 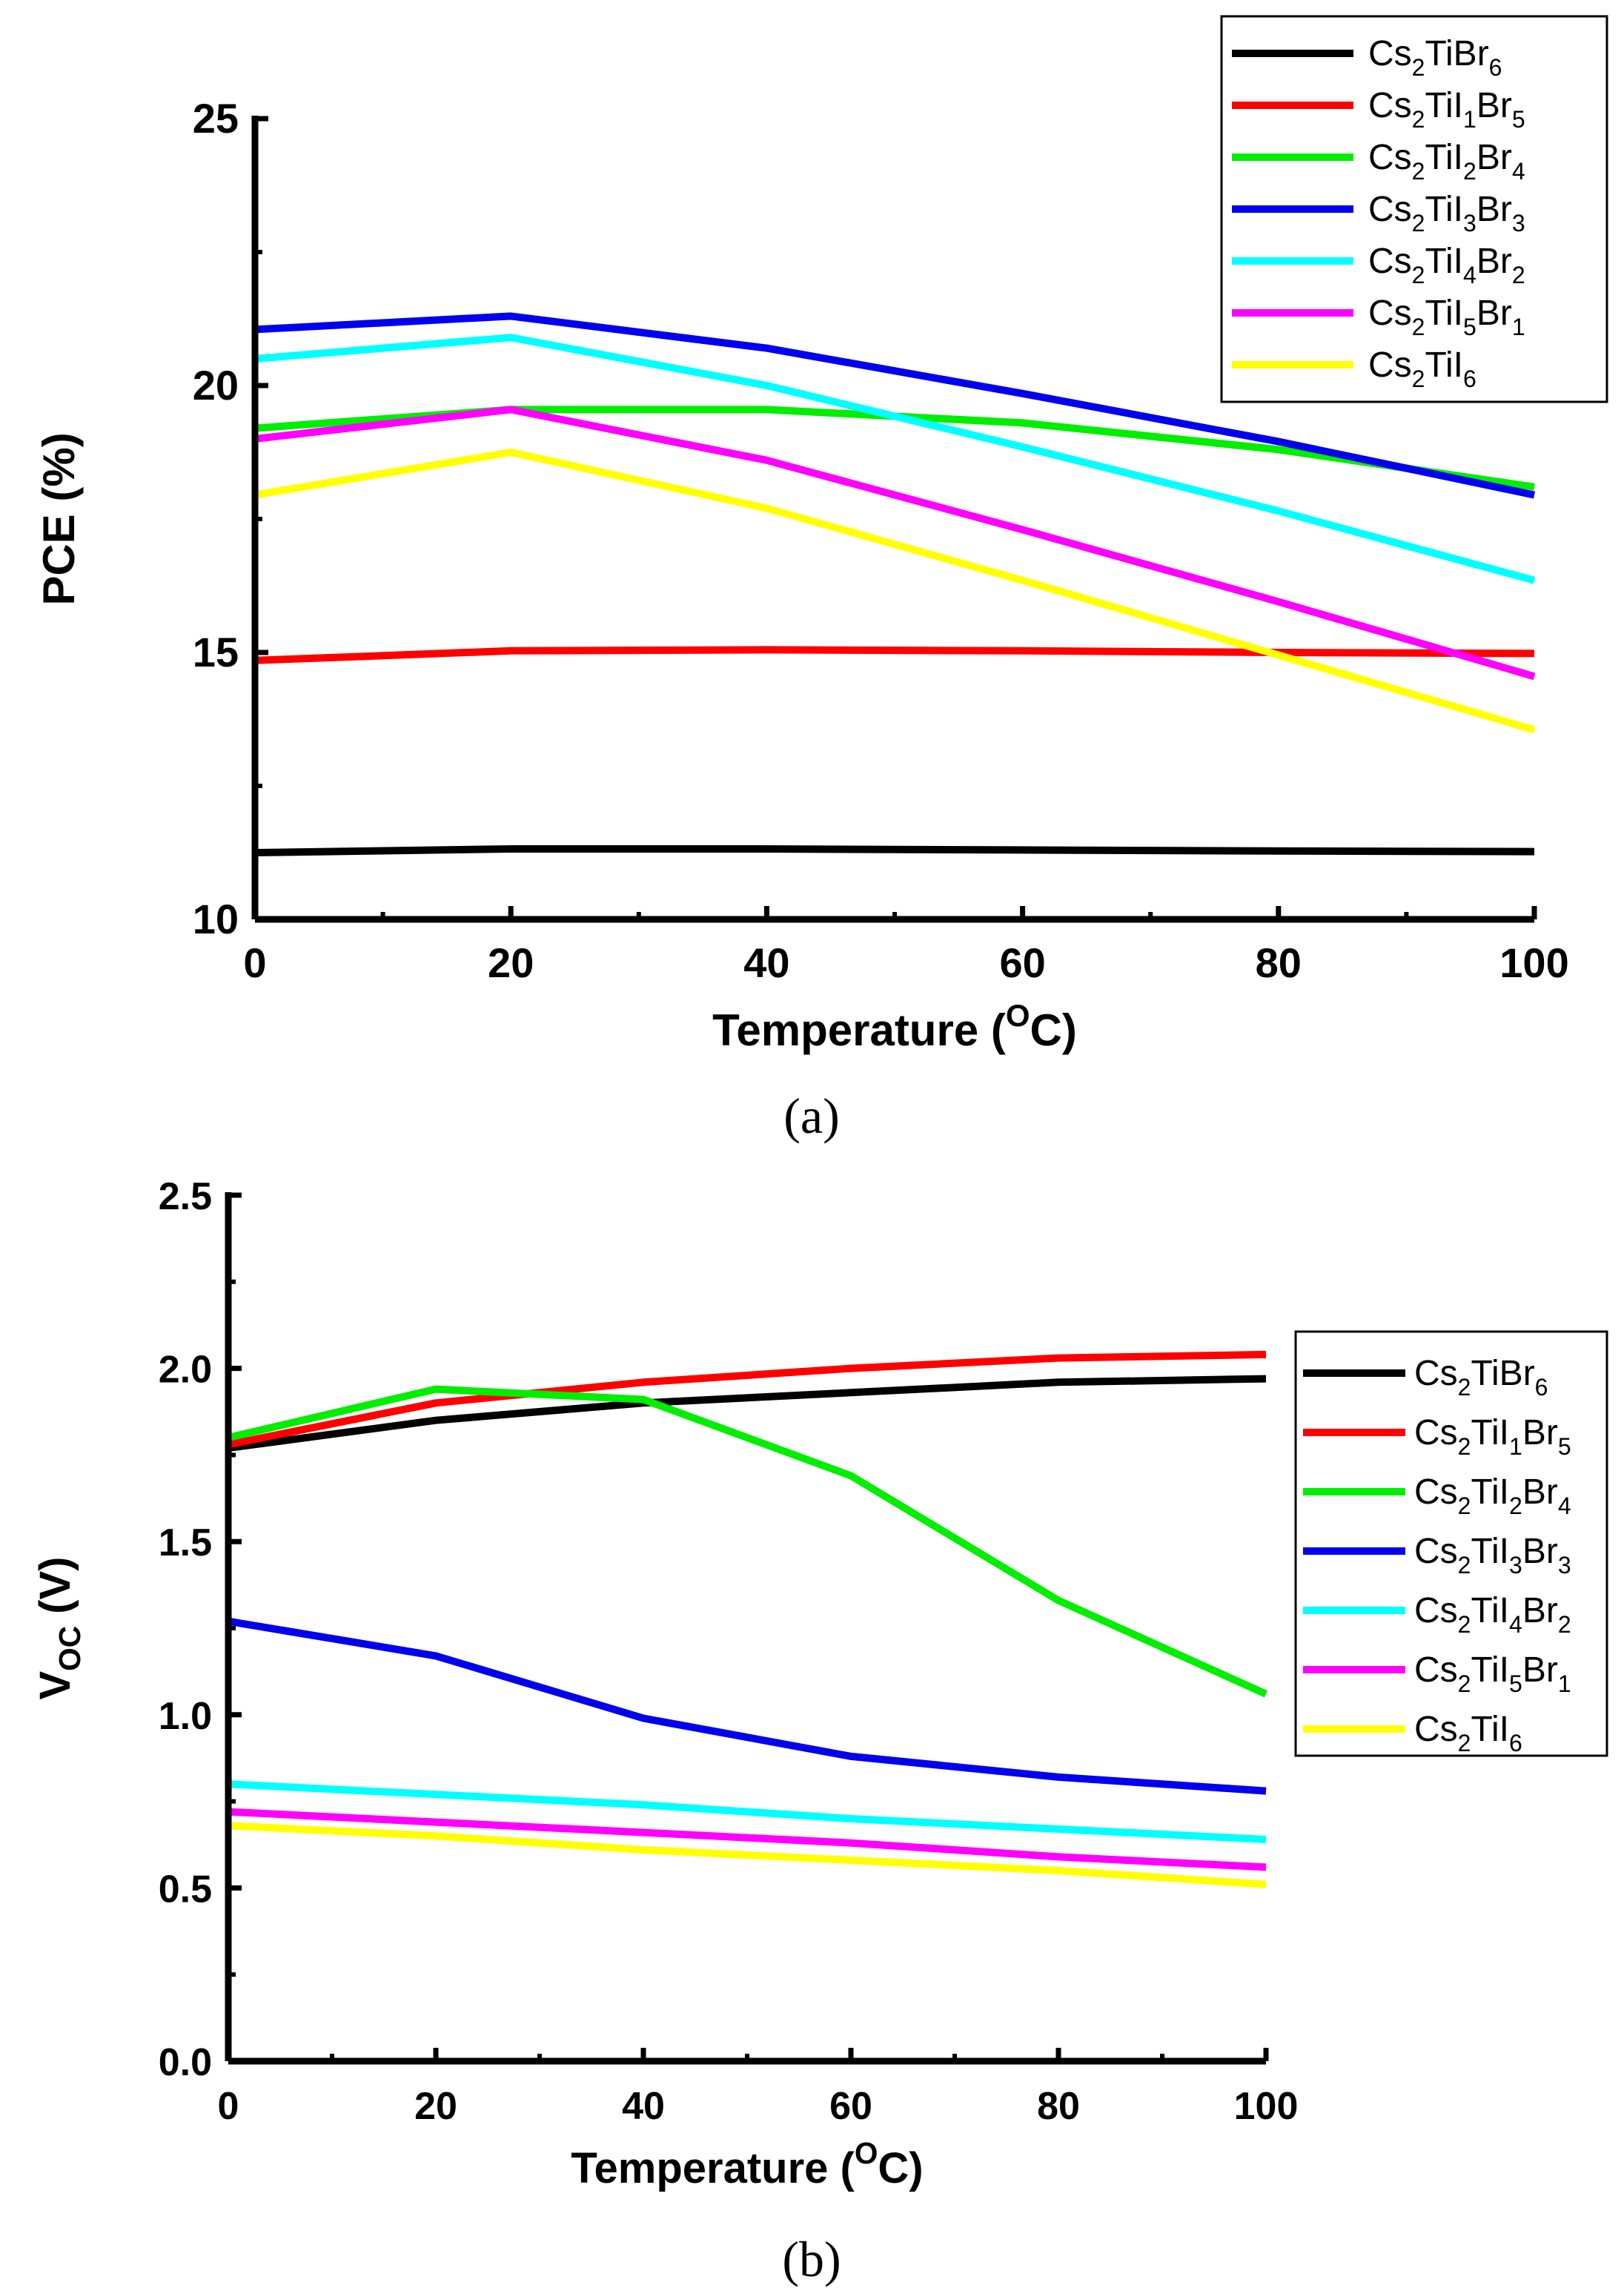 What do you see at coordinates (59, 518) in the screenshot?
I see `y-axis-title: PCE (%)` at bounding box center [59, 518].